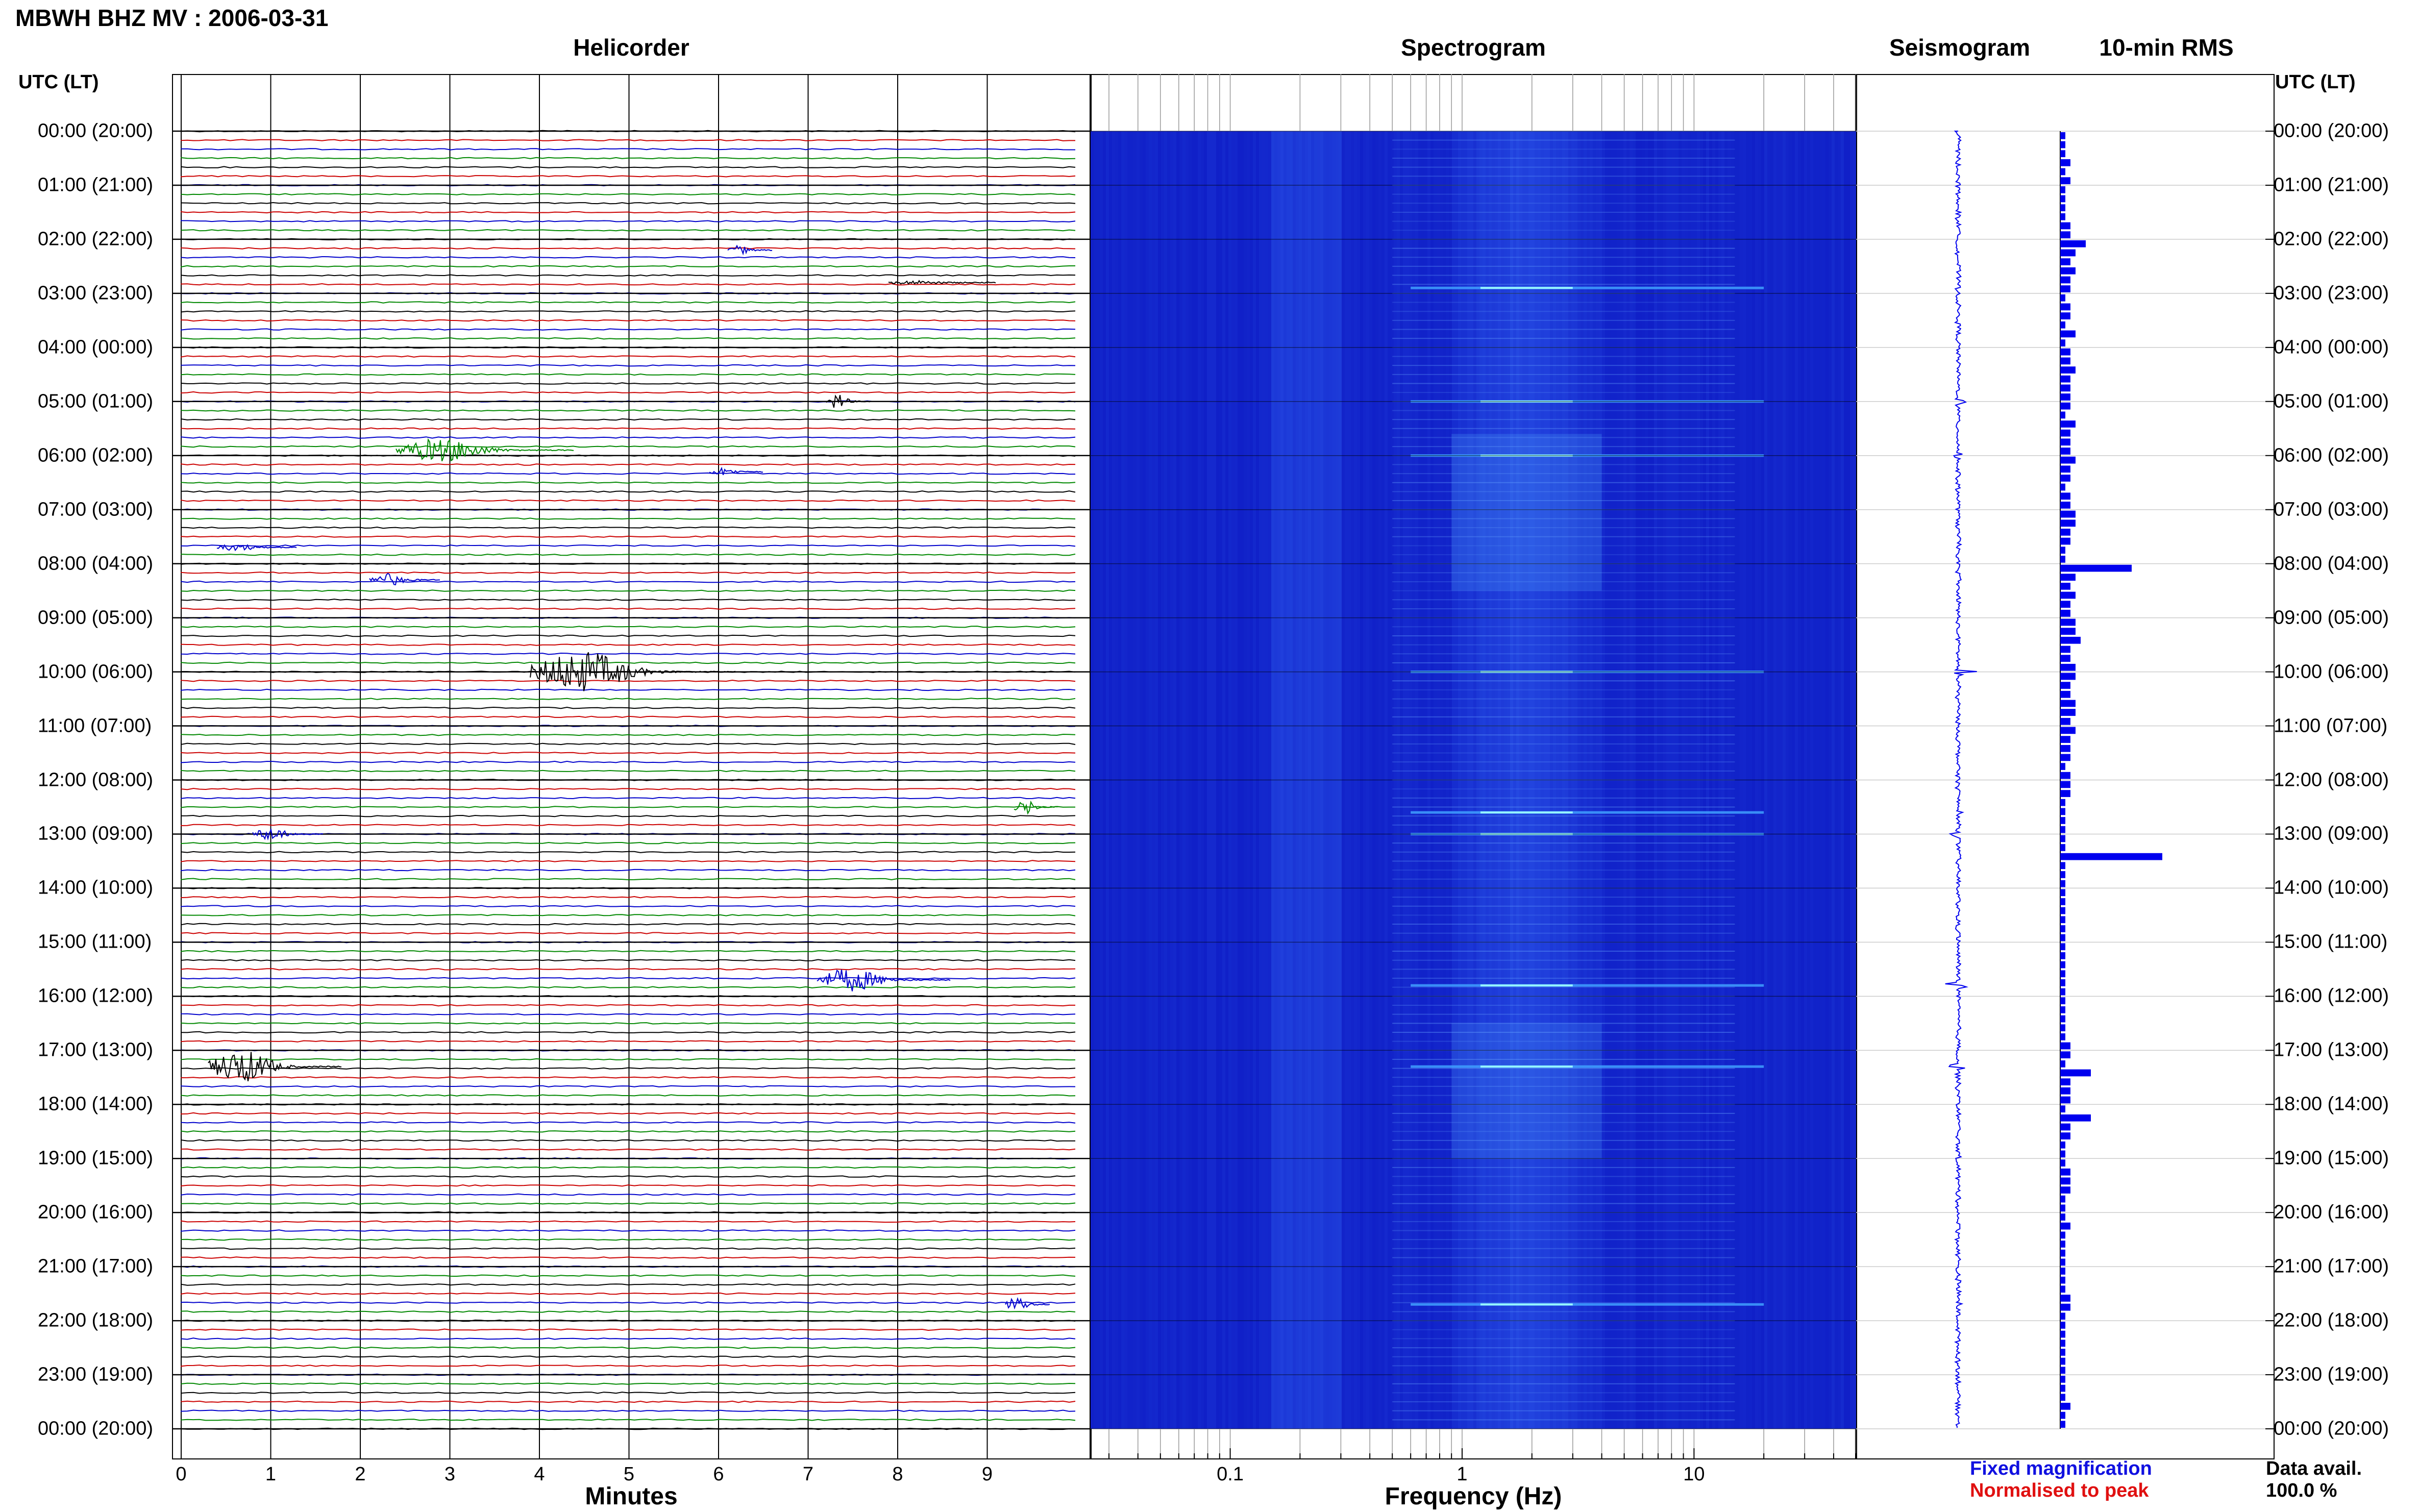  I want to click on right-time-label: 16:00 (12:00), so click(2331, 996).